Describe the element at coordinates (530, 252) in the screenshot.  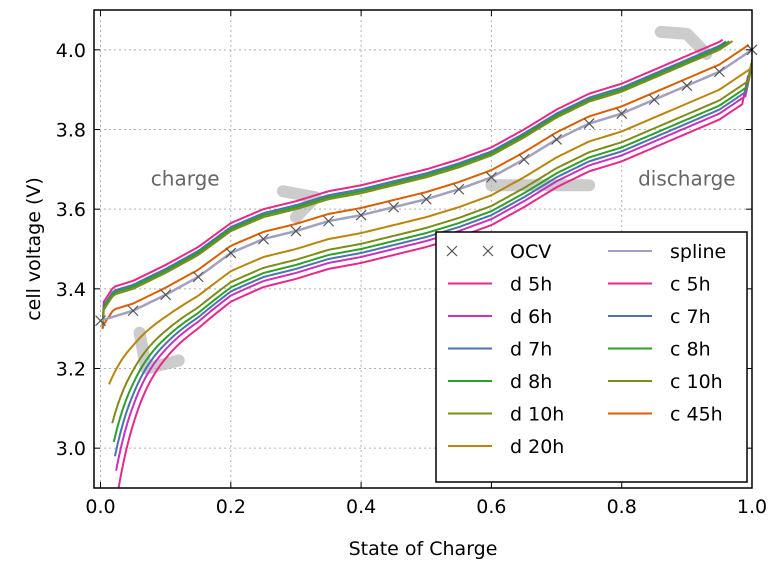
I see `legend-label: OCV` at that location.